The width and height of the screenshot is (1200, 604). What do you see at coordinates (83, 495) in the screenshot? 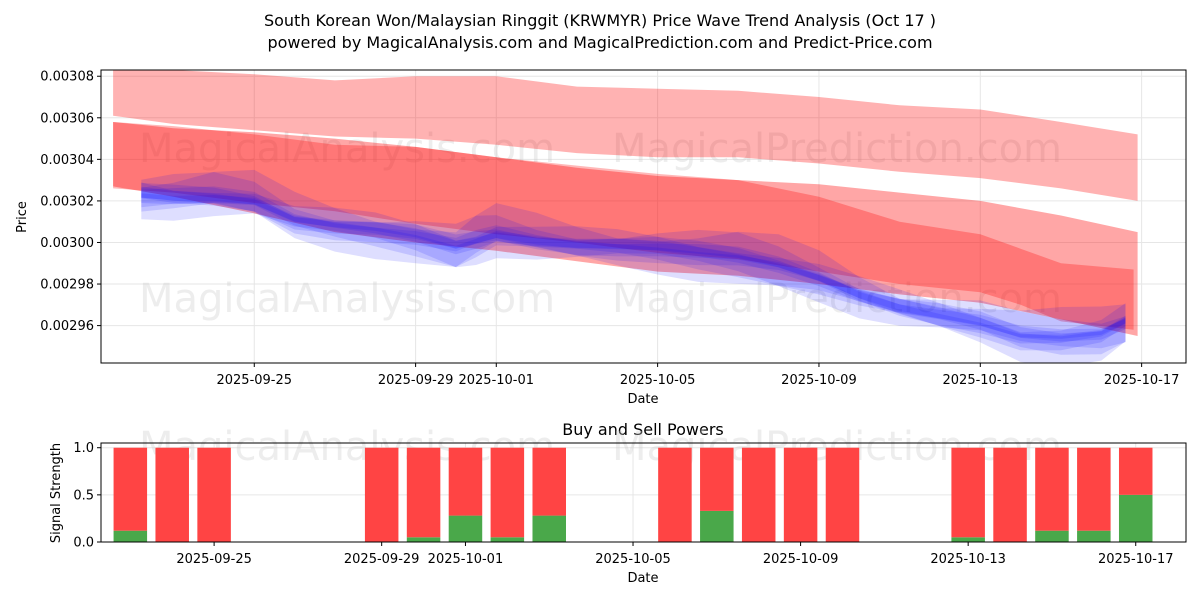
I see `signal-ytick-label: 0.5` at bounding box center [83, 495].